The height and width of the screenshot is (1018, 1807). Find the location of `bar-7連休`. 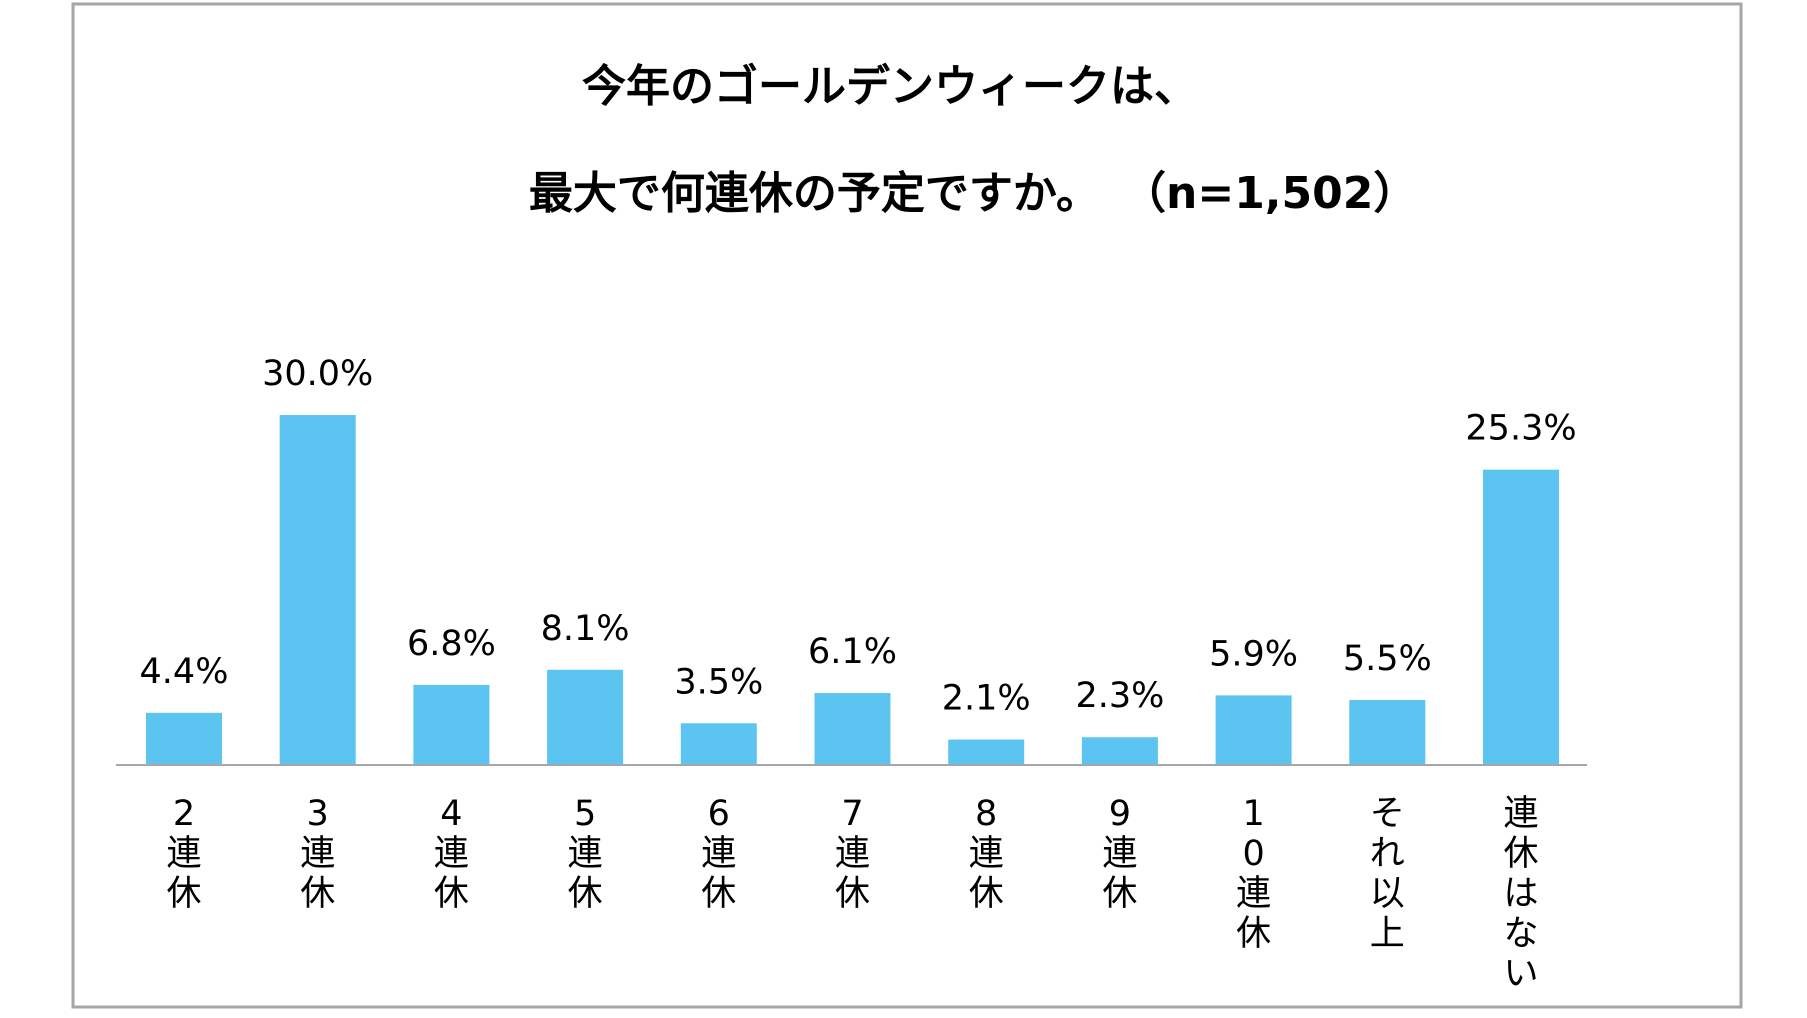

bar-7連休 is located at coordinates (852, 728).